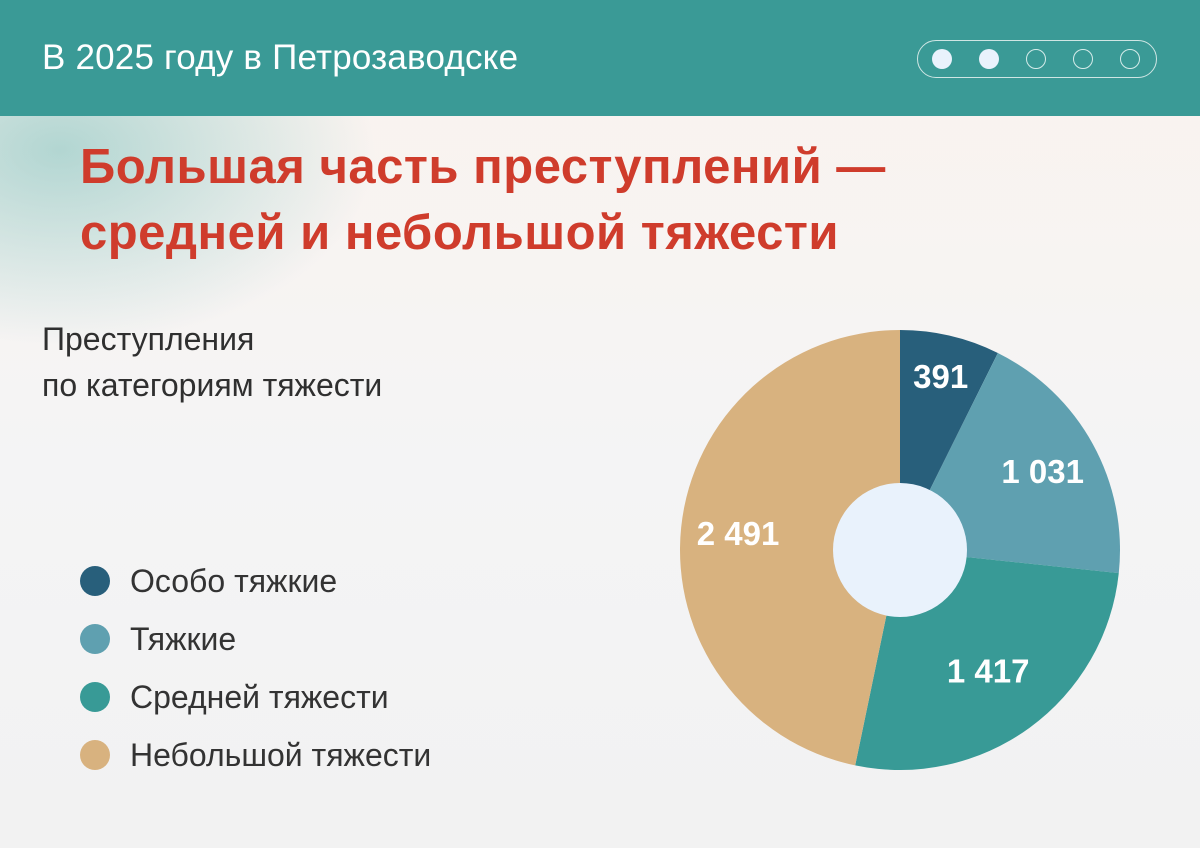 The width and height of the screenshot is (1200, 848). What do you see at coordinates (738, 533) in the screenshot?
I see `slice-value-label: 2 491` at bounding box center [738, 533].